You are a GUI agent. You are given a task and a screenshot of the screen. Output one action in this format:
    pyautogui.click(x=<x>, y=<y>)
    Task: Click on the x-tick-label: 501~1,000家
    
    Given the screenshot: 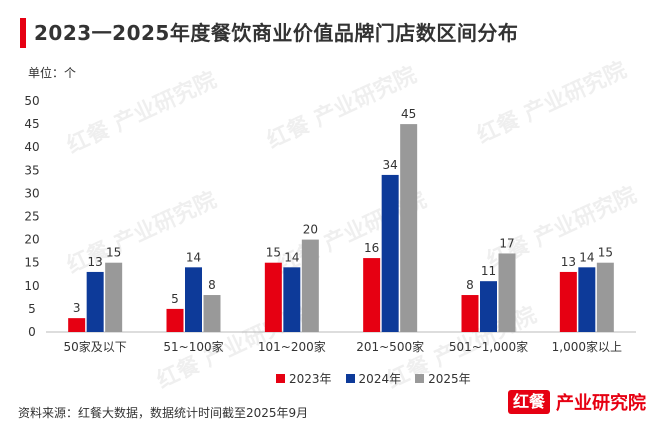 What is the action you would take?
    pyautogui.click(x=488, y=346)
    